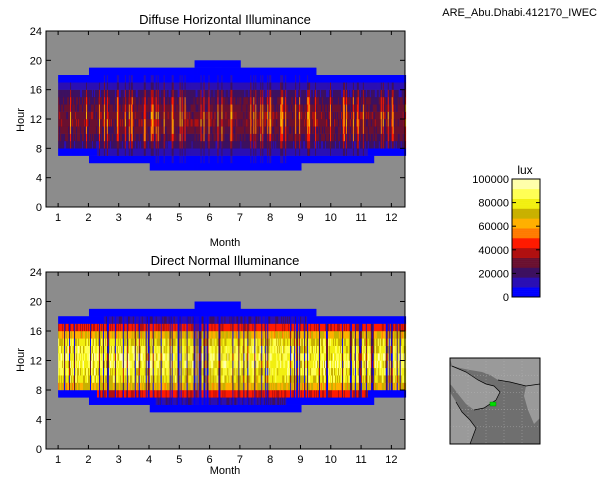 The width and height of the screenshot is (600, 480). What do you see at coordinates (391, 218) in the screenshot?
I see `x-tick-label: 12` at bounding box center [391, 218].